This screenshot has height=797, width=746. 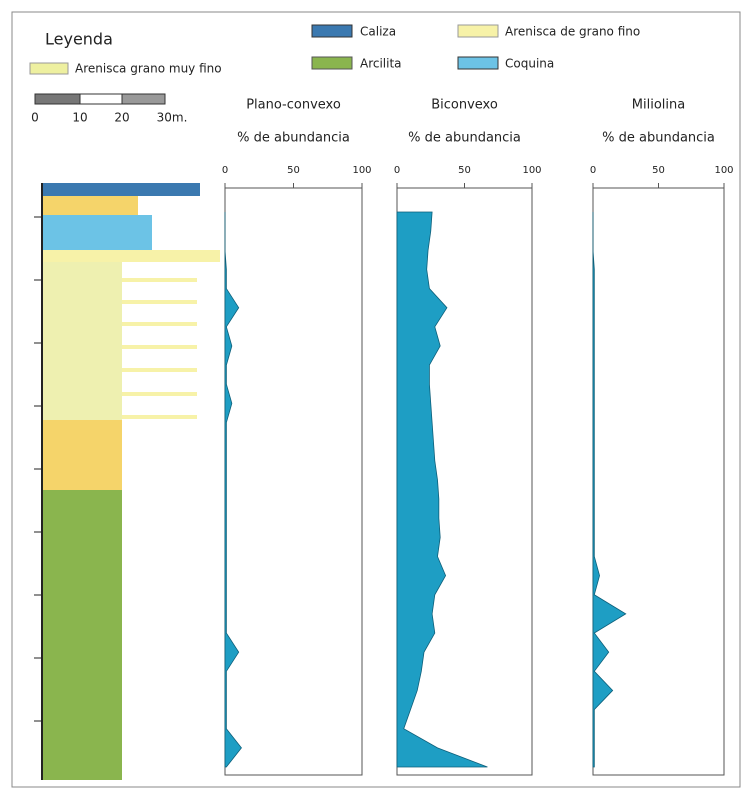 I want to click on legend-item: Arenisca grano muy fino, so click(x=148, y=69).